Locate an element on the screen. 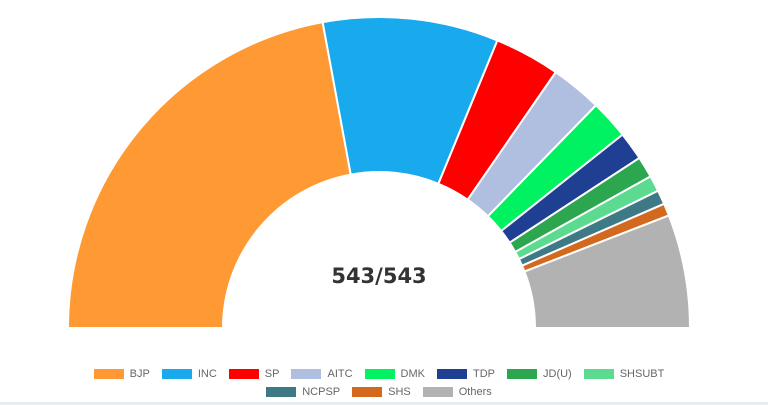 The height and width of the screenshot is (405, 768). legend-item-aitc: AITC is located at coordinates (322, 374).